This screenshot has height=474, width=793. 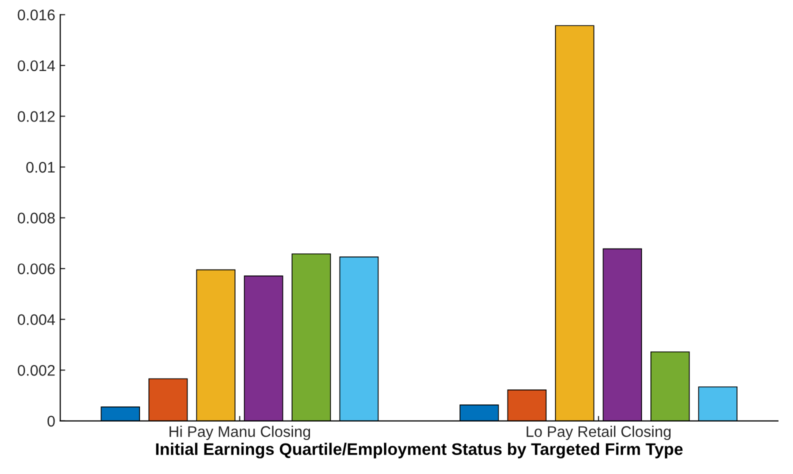 What do you see at coordinates (36, 66) in the screenshot?
I see `y-tick-label: 0.014` at bounding box center [36, 66].